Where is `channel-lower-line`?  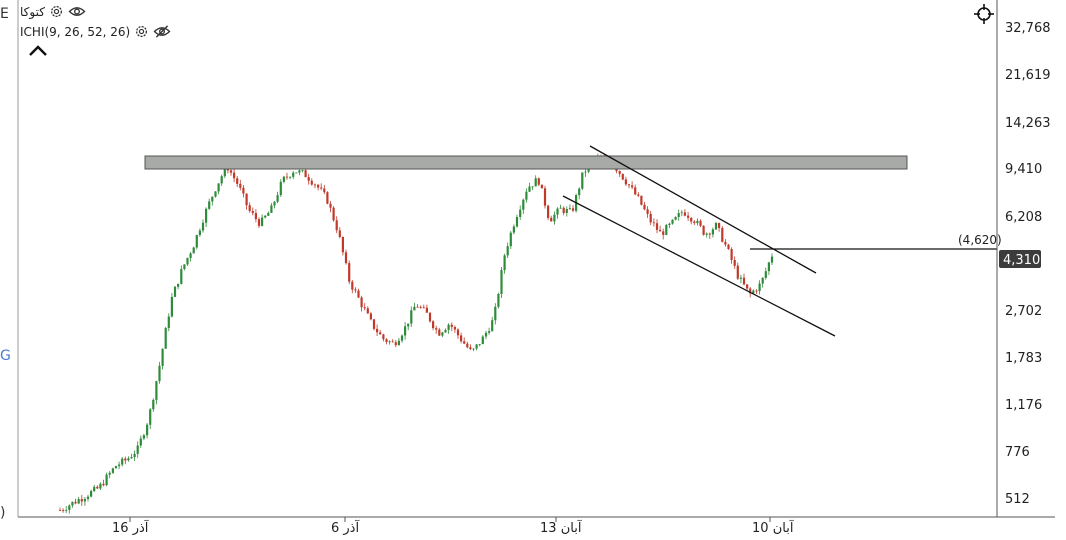 channel-lower-line is located at coordinates (699, 266).